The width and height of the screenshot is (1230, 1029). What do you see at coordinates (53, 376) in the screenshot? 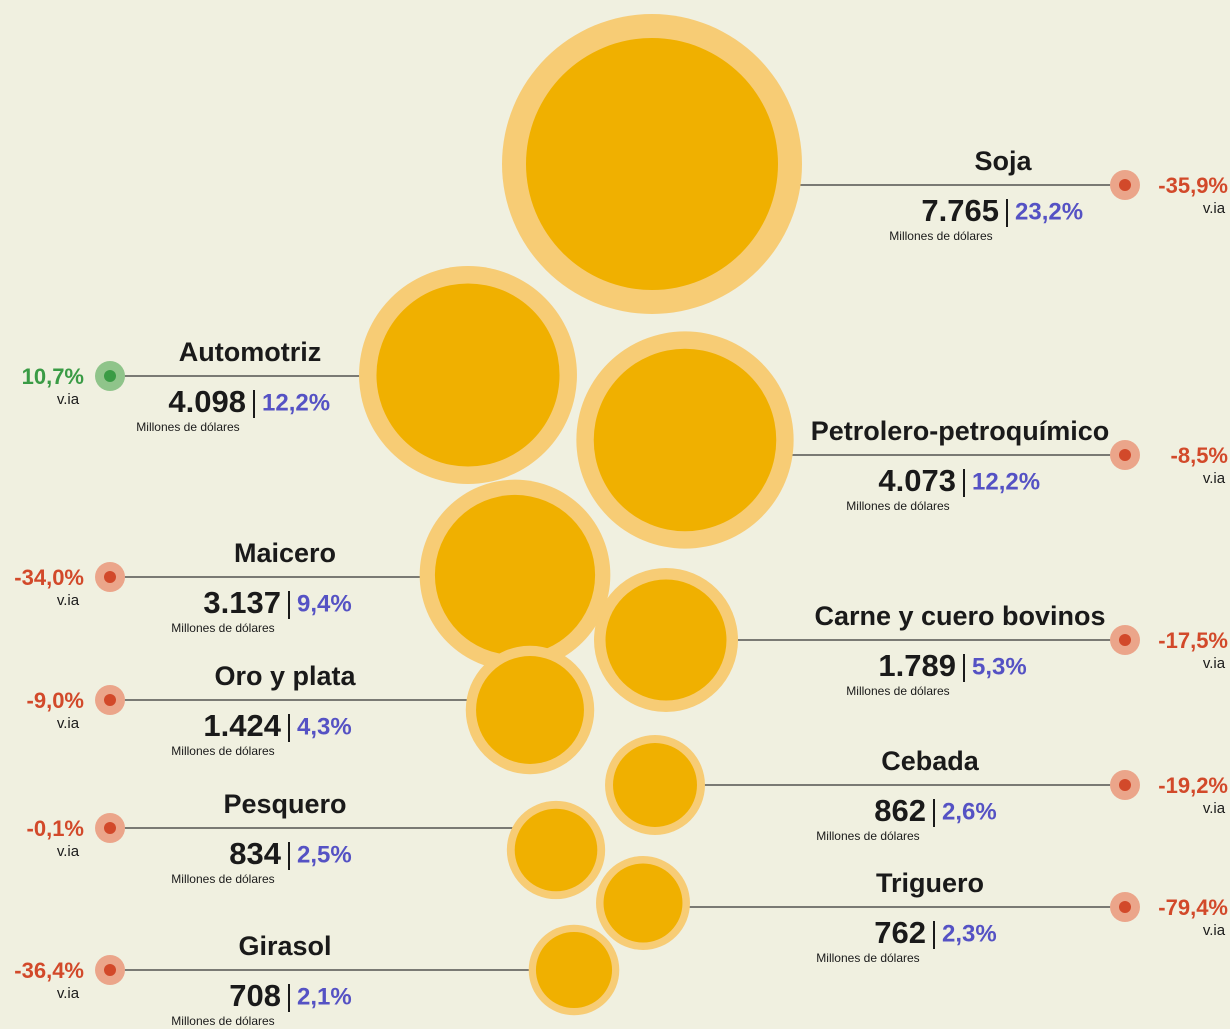
I see `change-label: 10,7%` at bounding box center [53, 376].